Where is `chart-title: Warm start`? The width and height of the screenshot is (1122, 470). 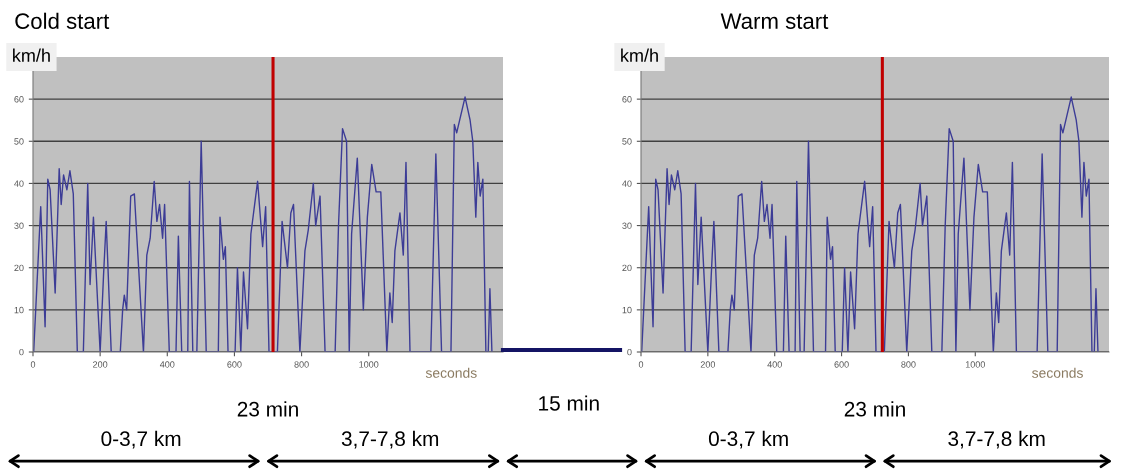 chart-title: Warm start is located at coordinates (774, 21).